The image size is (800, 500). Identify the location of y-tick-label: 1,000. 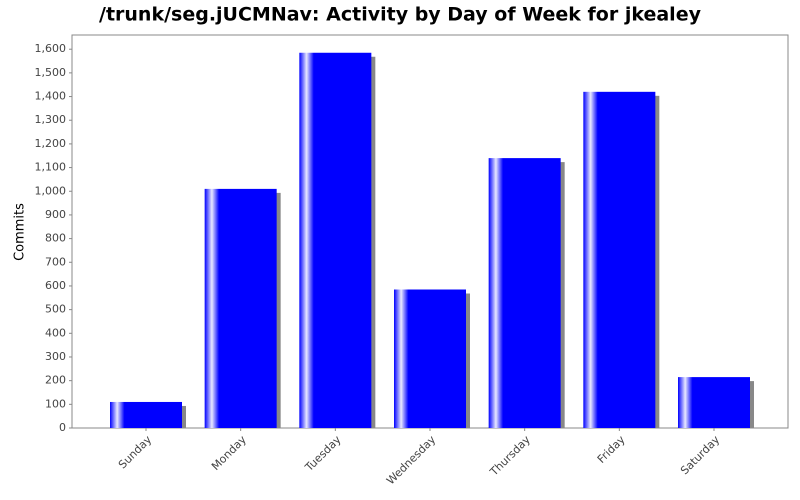
(51, 190).